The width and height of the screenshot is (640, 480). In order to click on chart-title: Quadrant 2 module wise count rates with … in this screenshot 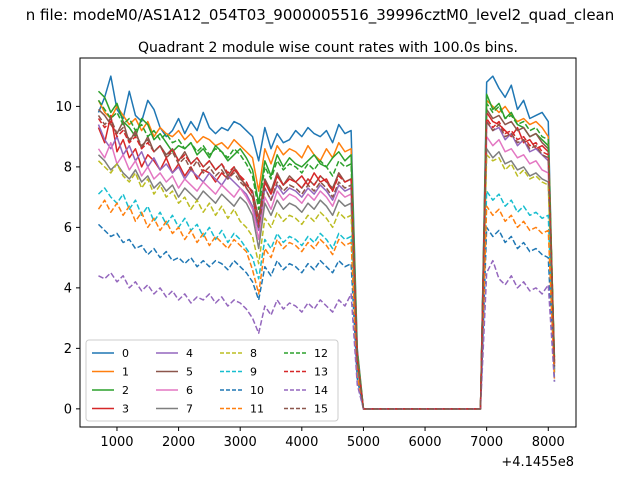, I will do `click(328, 48)`.